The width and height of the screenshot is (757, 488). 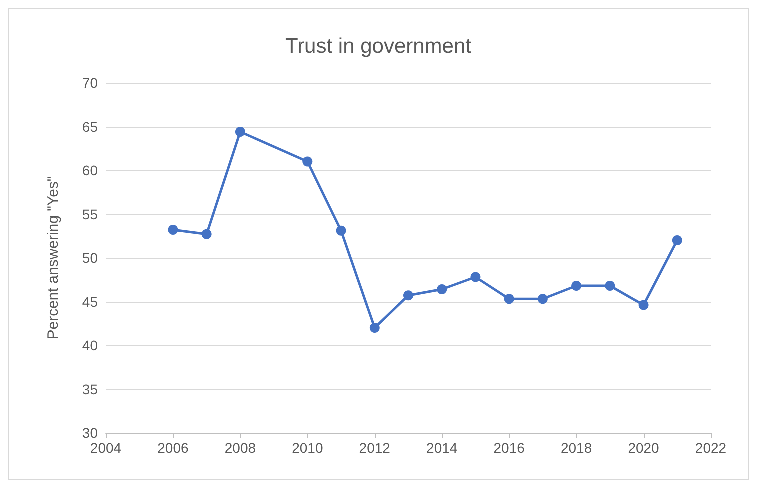 What do you see at coordinates (711, 448) in the screenshot?
I see `x-tick-label: 2022` at bounding box center [711, 448].